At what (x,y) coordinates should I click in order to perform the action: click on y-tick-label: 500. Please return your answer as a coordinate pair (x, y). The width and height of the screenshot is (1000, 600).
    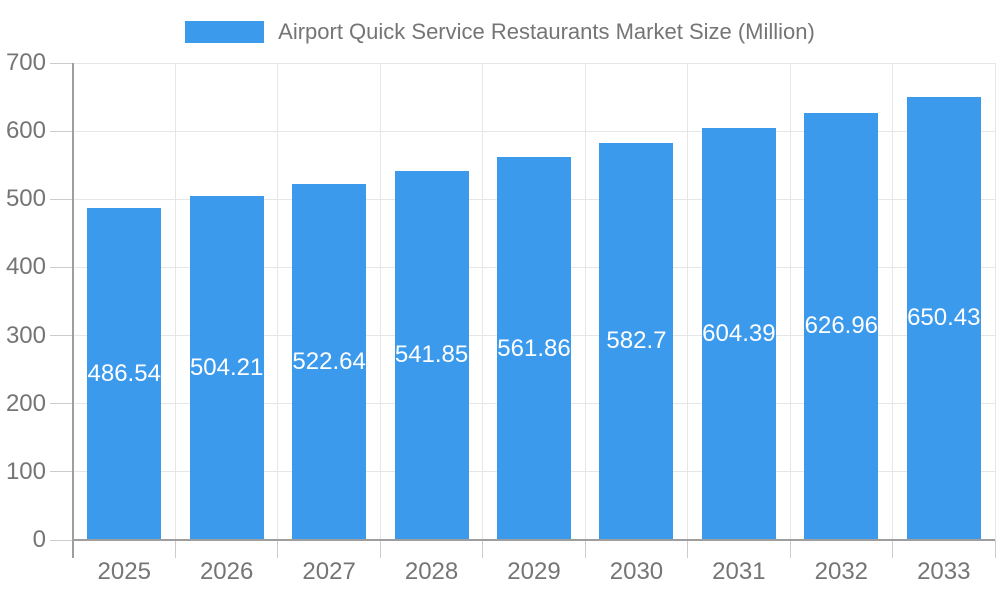
    Looking at the image, I should click on (25, 199).